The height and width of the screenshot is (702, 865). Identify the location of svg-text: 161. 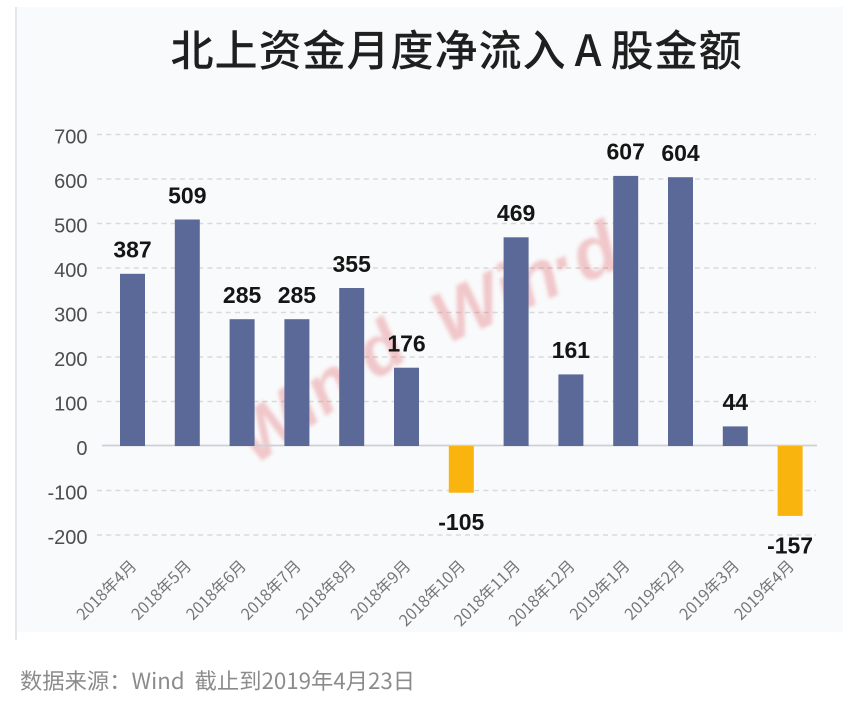
(571, 350).